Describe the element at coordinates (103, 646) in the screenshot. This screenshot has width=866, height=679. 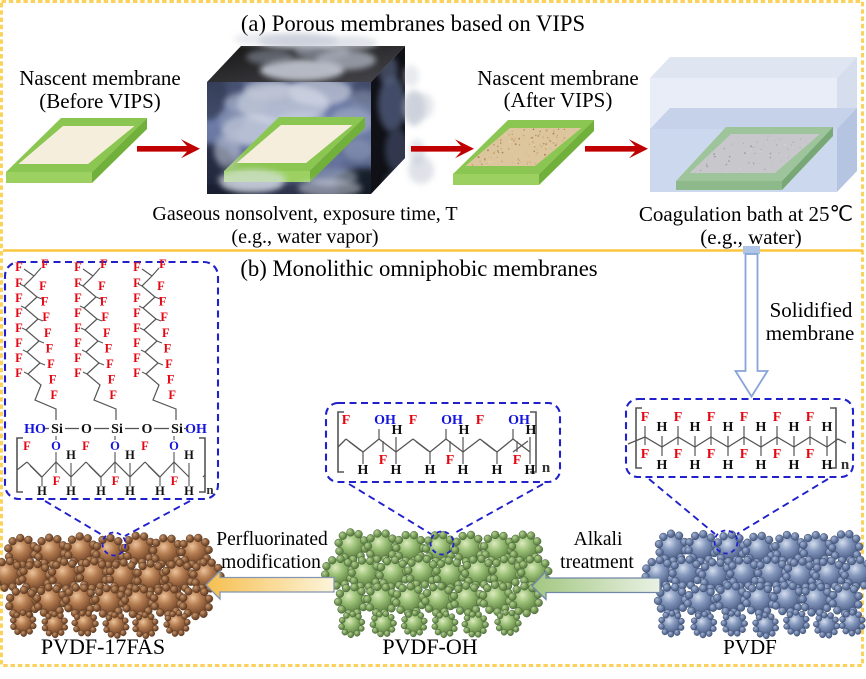
I see `svg-text: PVDF-17FAS` at that location.